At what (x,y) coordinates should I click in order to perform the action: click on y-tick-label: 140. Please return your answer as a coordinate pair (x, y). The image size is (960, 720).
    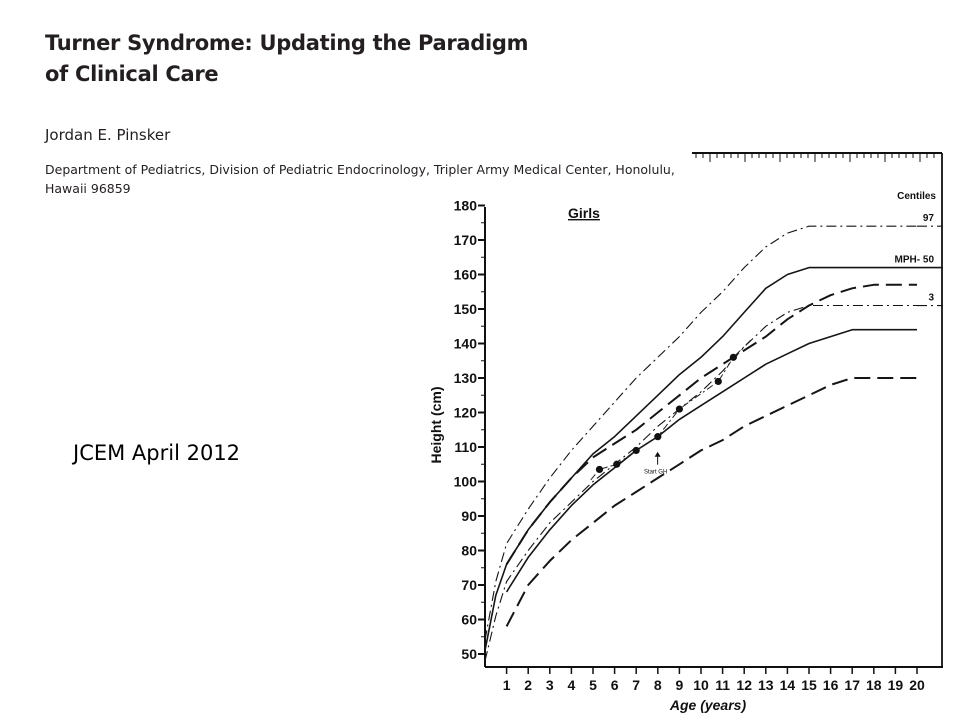
    Looking at the image, I should click on (466, 344).